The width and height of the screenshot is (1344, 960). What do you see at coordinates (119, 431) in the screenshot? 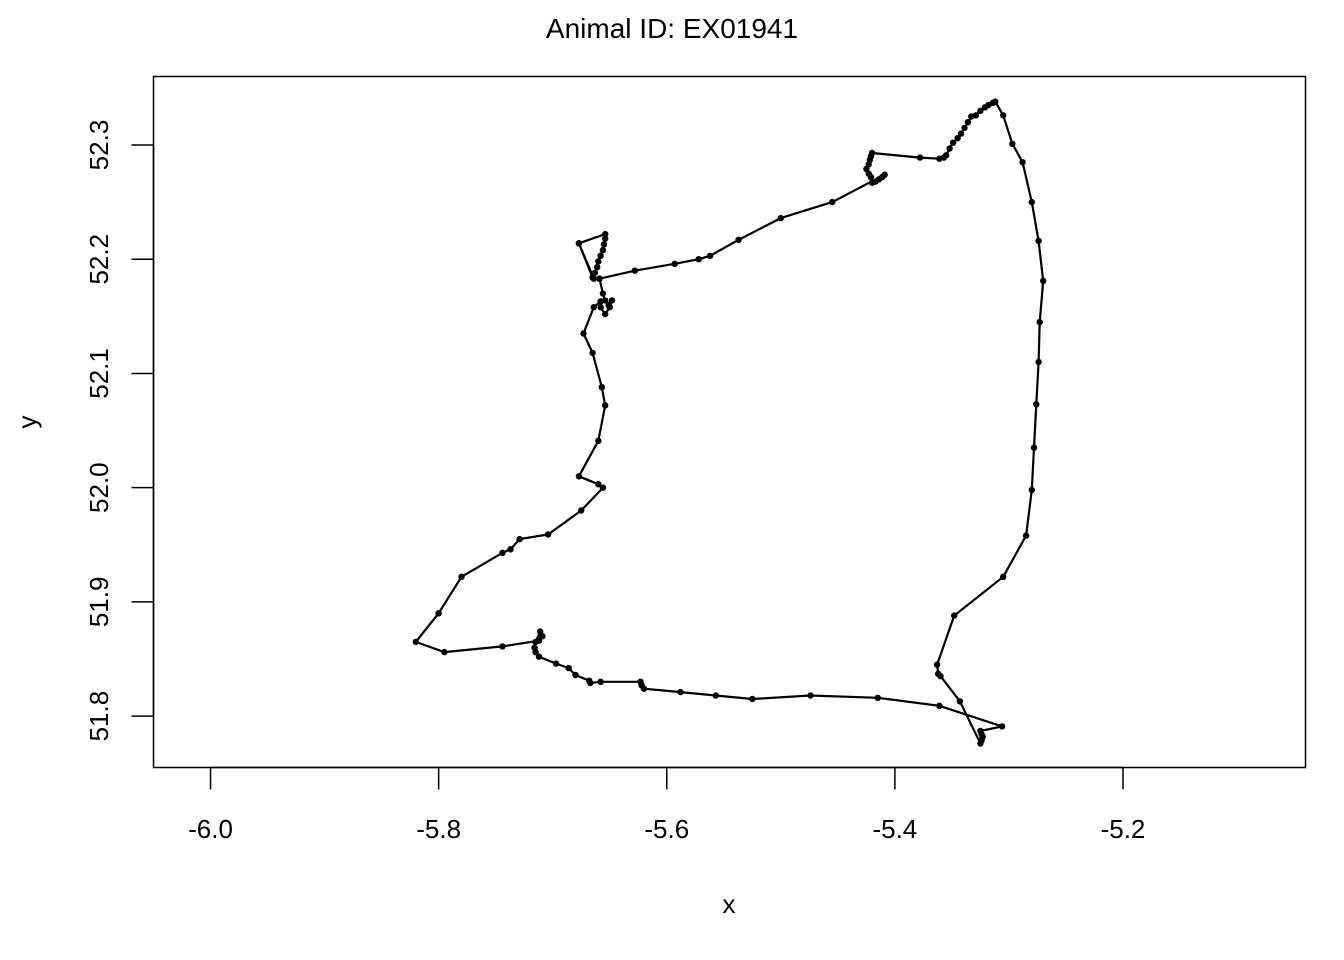
I see `y-axis: 51.8 51.9 52.0 52.1 52.2 52.3` at bounding box center [119, 431].